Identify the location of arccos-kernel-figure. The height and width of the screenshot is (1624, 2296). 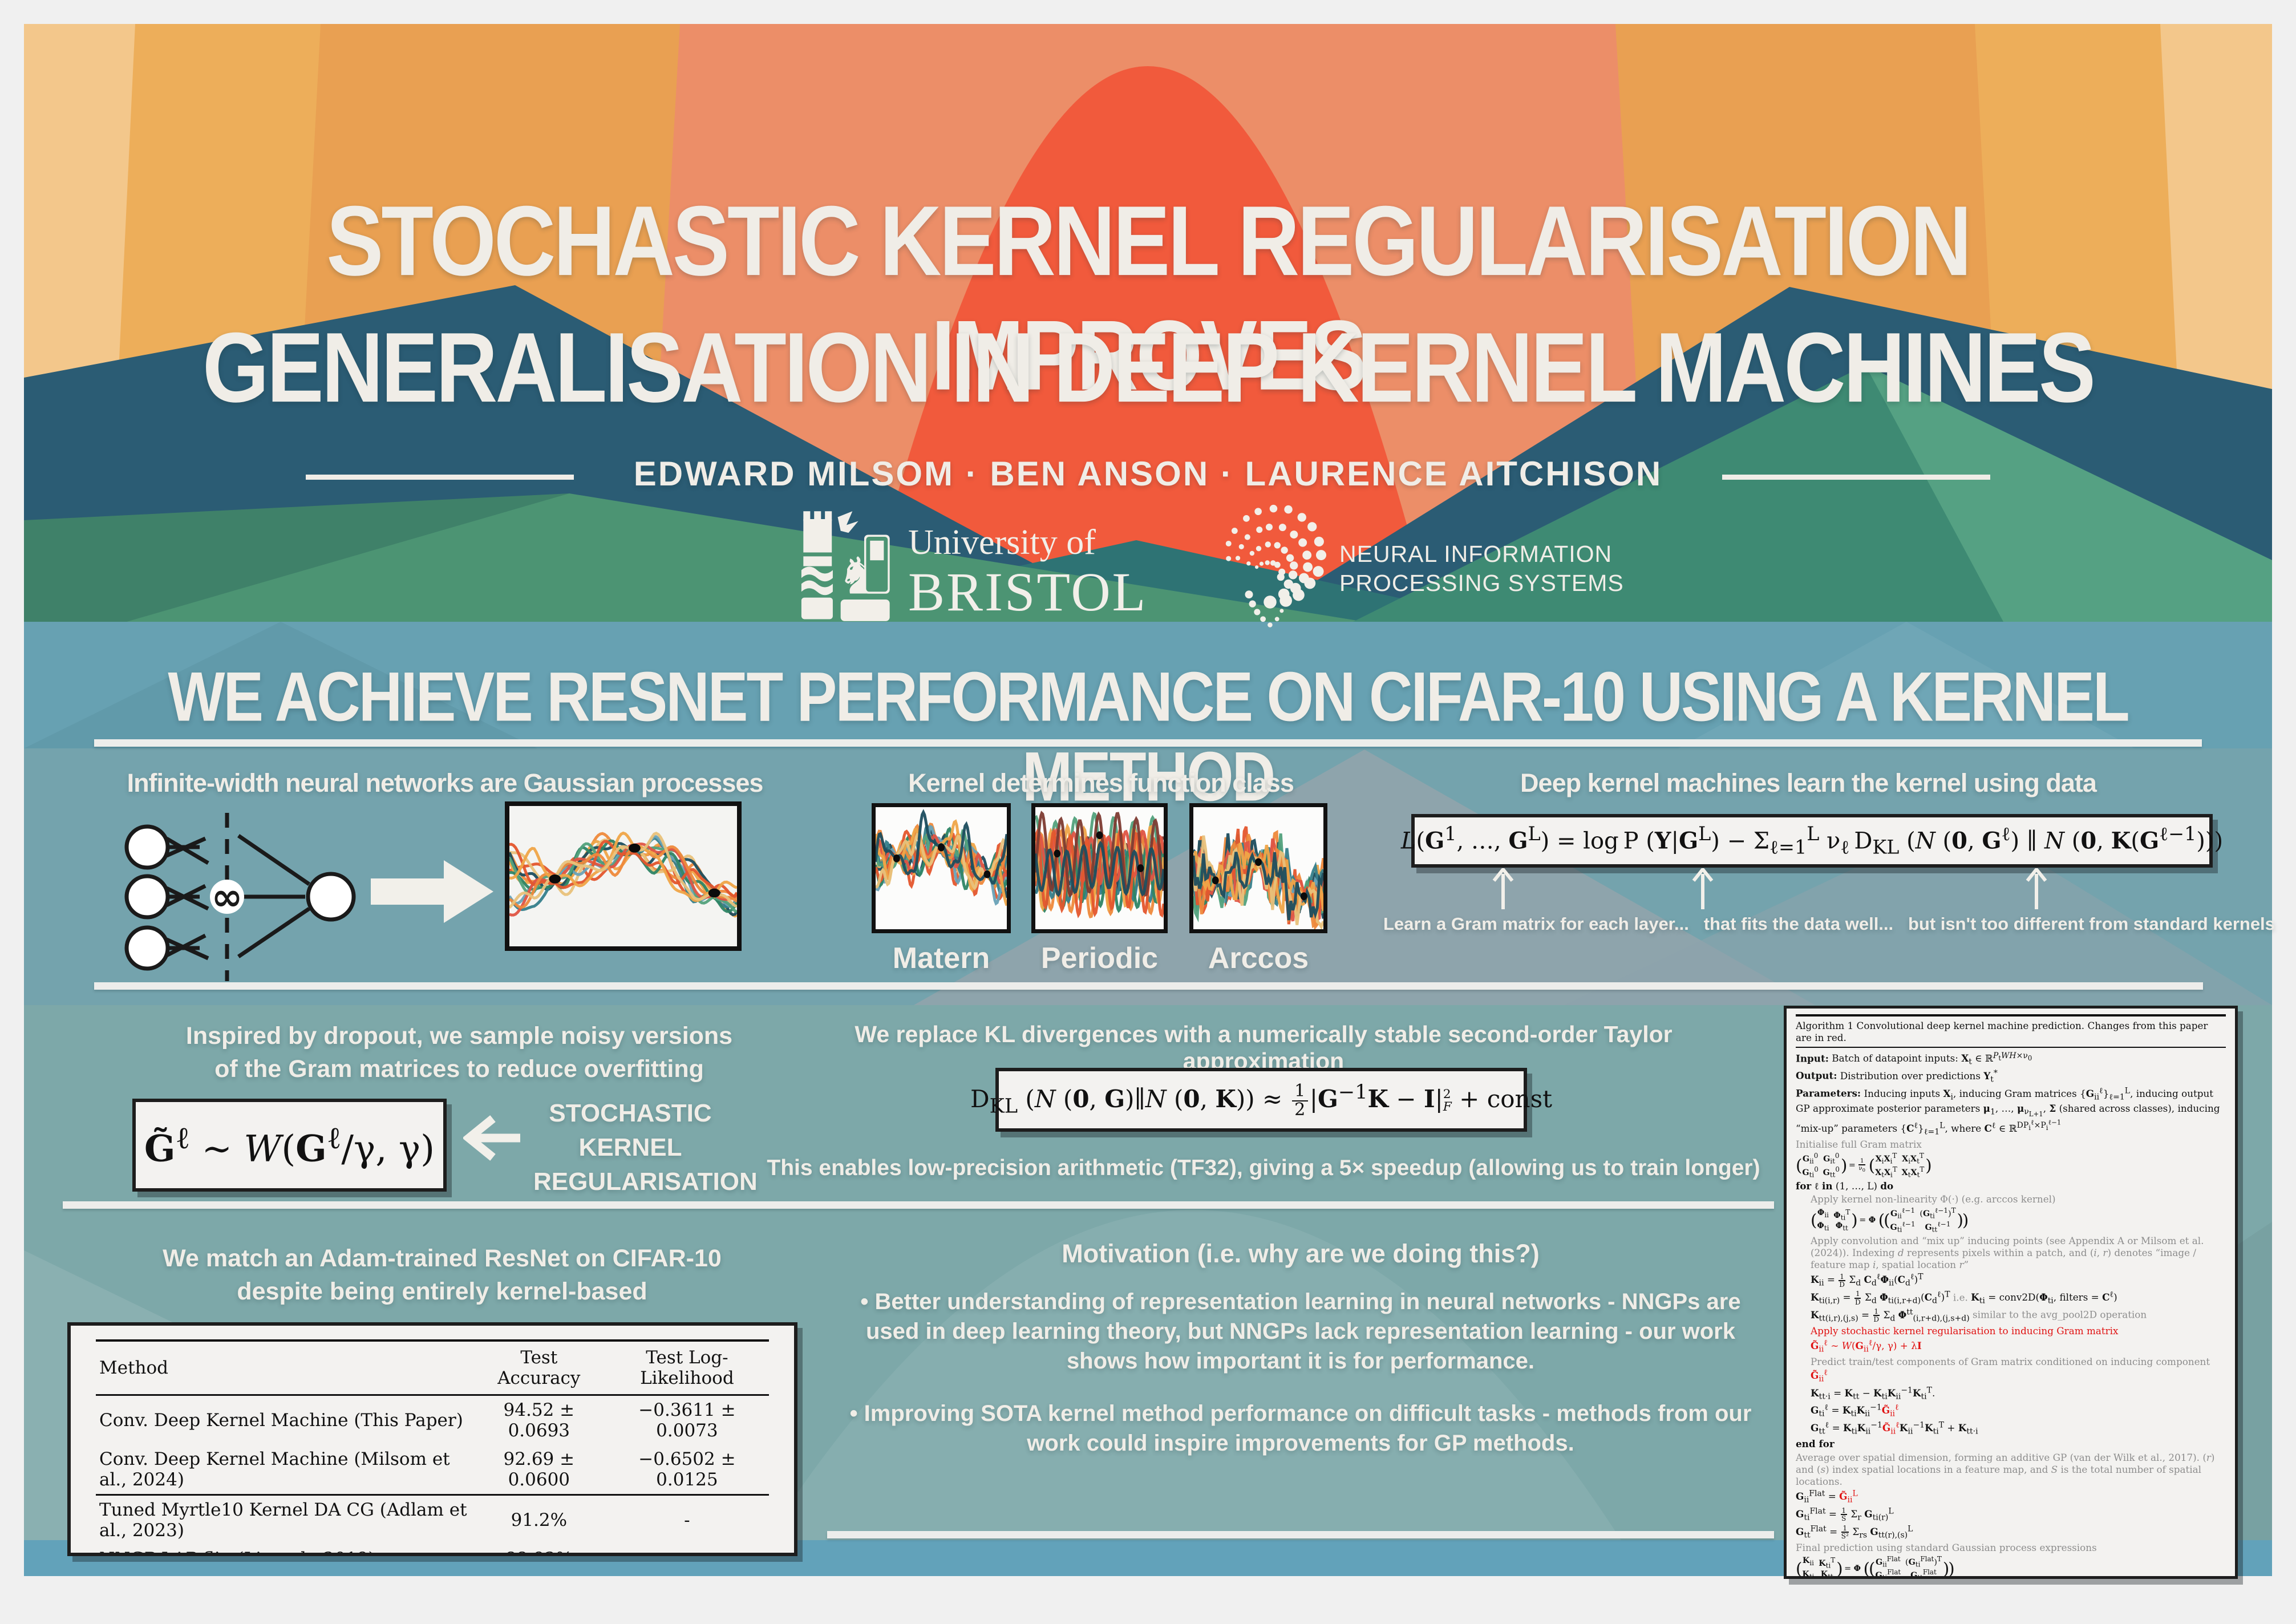
(1258, 868).